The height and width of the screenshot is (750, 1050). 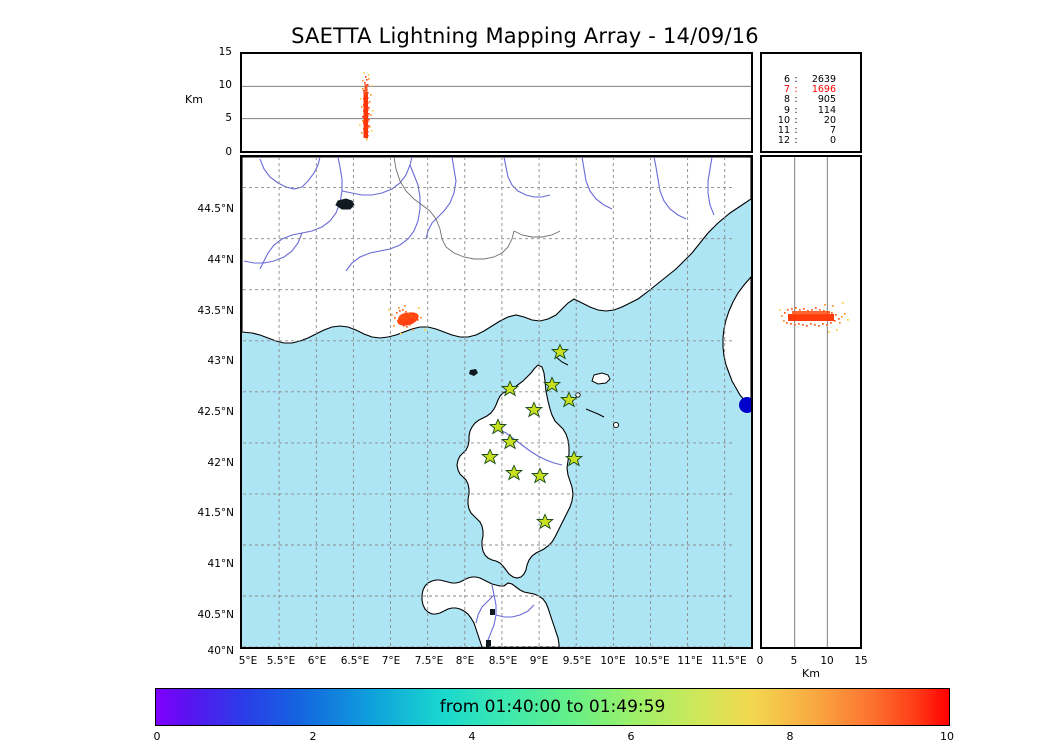 What do you see at coordinates (811, 673) in the screenshot?
I see `right-xaxis-title: Km` at bounding box center [811, 673].